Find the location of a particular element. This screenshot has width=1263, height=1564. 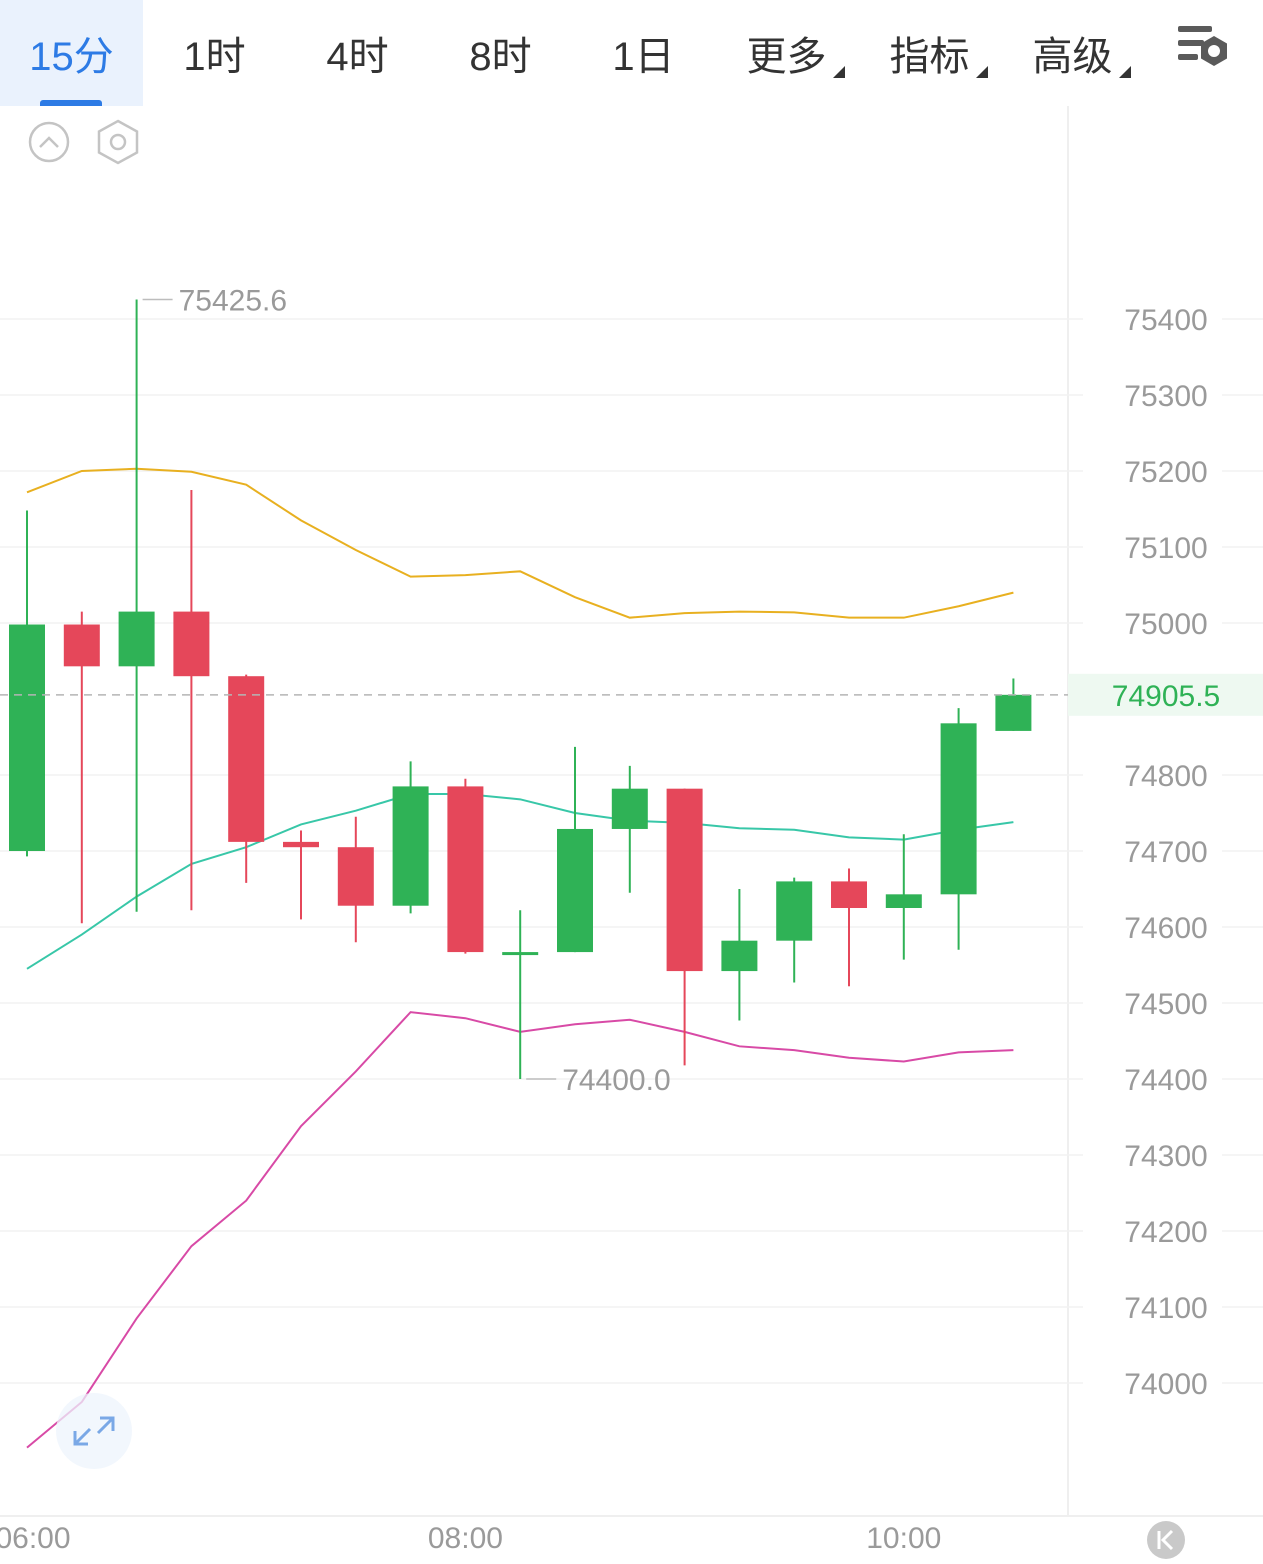

y-tick-label: 74100 is located at coordinates (1165, 1308).